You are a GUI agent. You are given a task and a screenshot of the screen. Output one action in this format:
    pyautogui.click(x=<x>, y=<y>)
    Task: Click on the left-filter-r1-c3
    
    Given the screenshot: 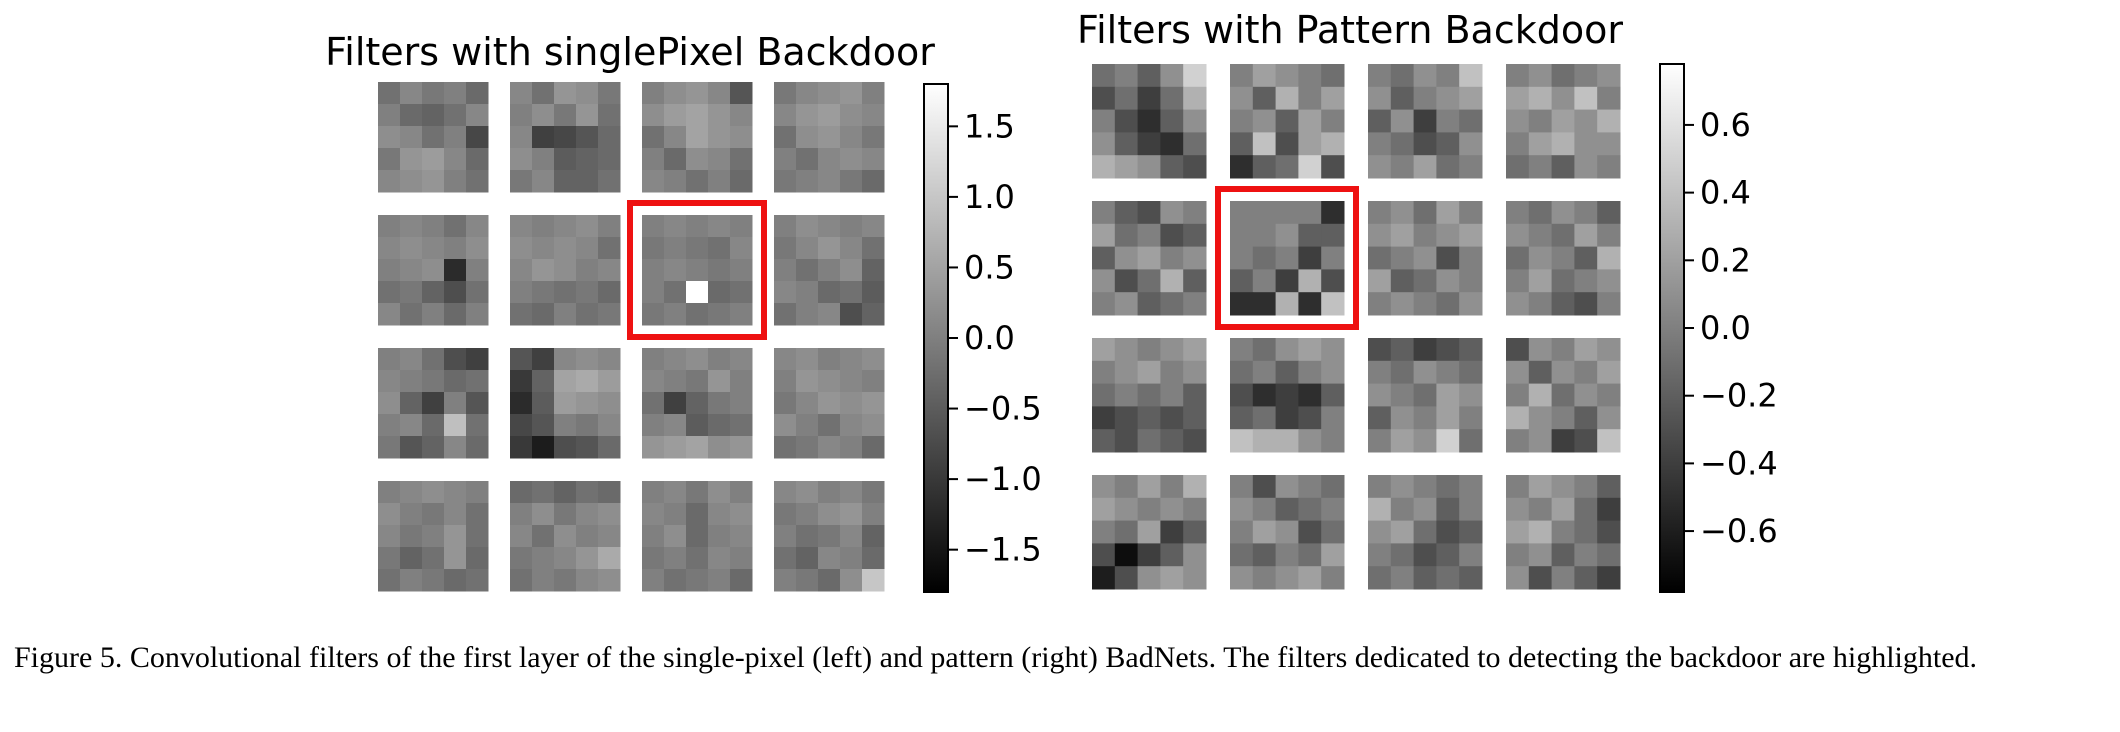 What is the action you would take?
    pyautogui.click(x=829, y=270)
    